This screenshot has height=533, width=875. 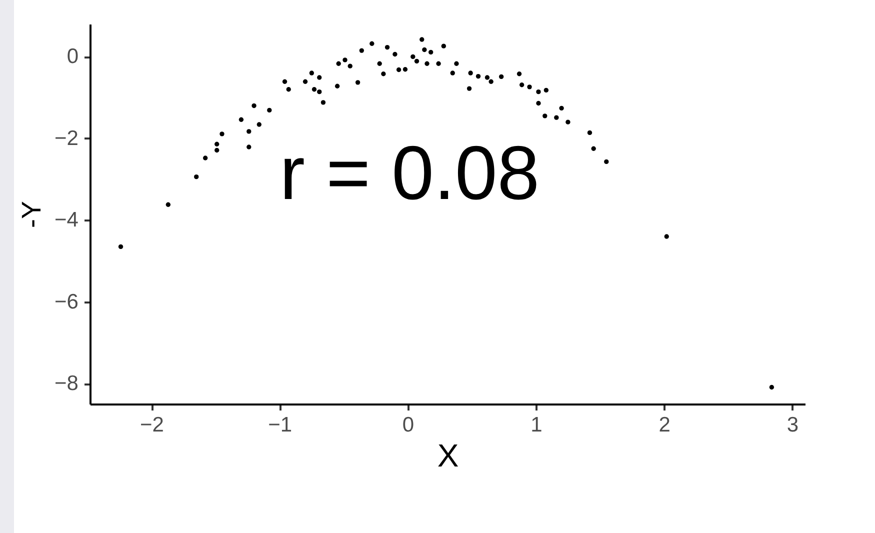 I want to click on y-tick-label: −2, so click(x=66, y=138).